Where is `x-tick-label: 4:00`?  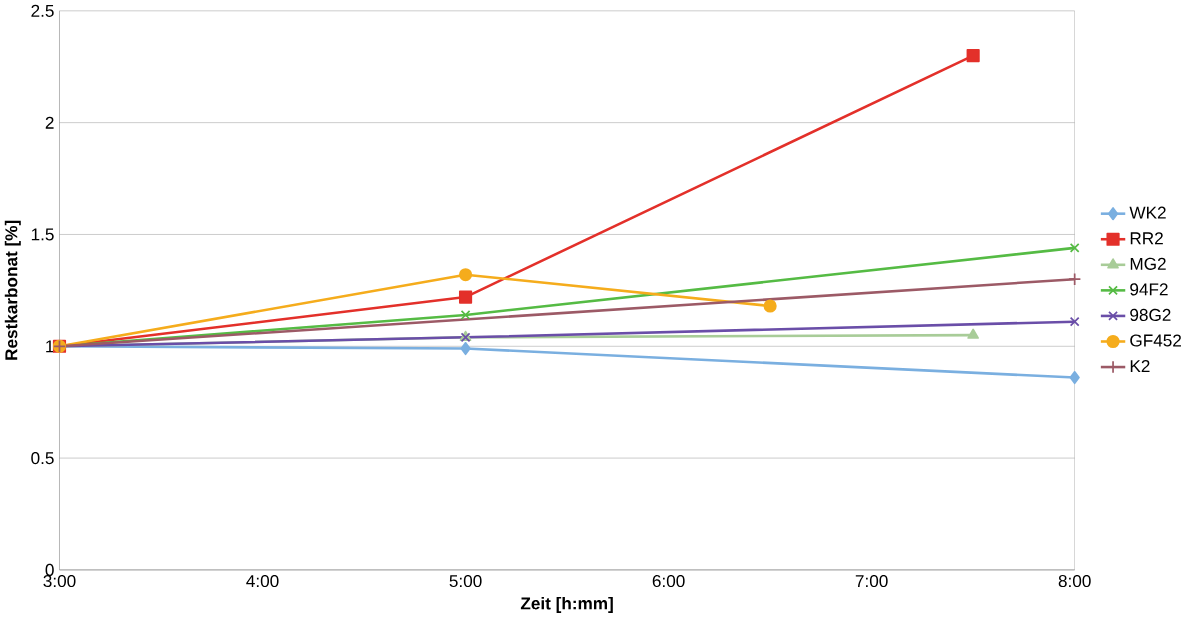
x-tick-label: 4:00 is located at coordinates (262, 581).